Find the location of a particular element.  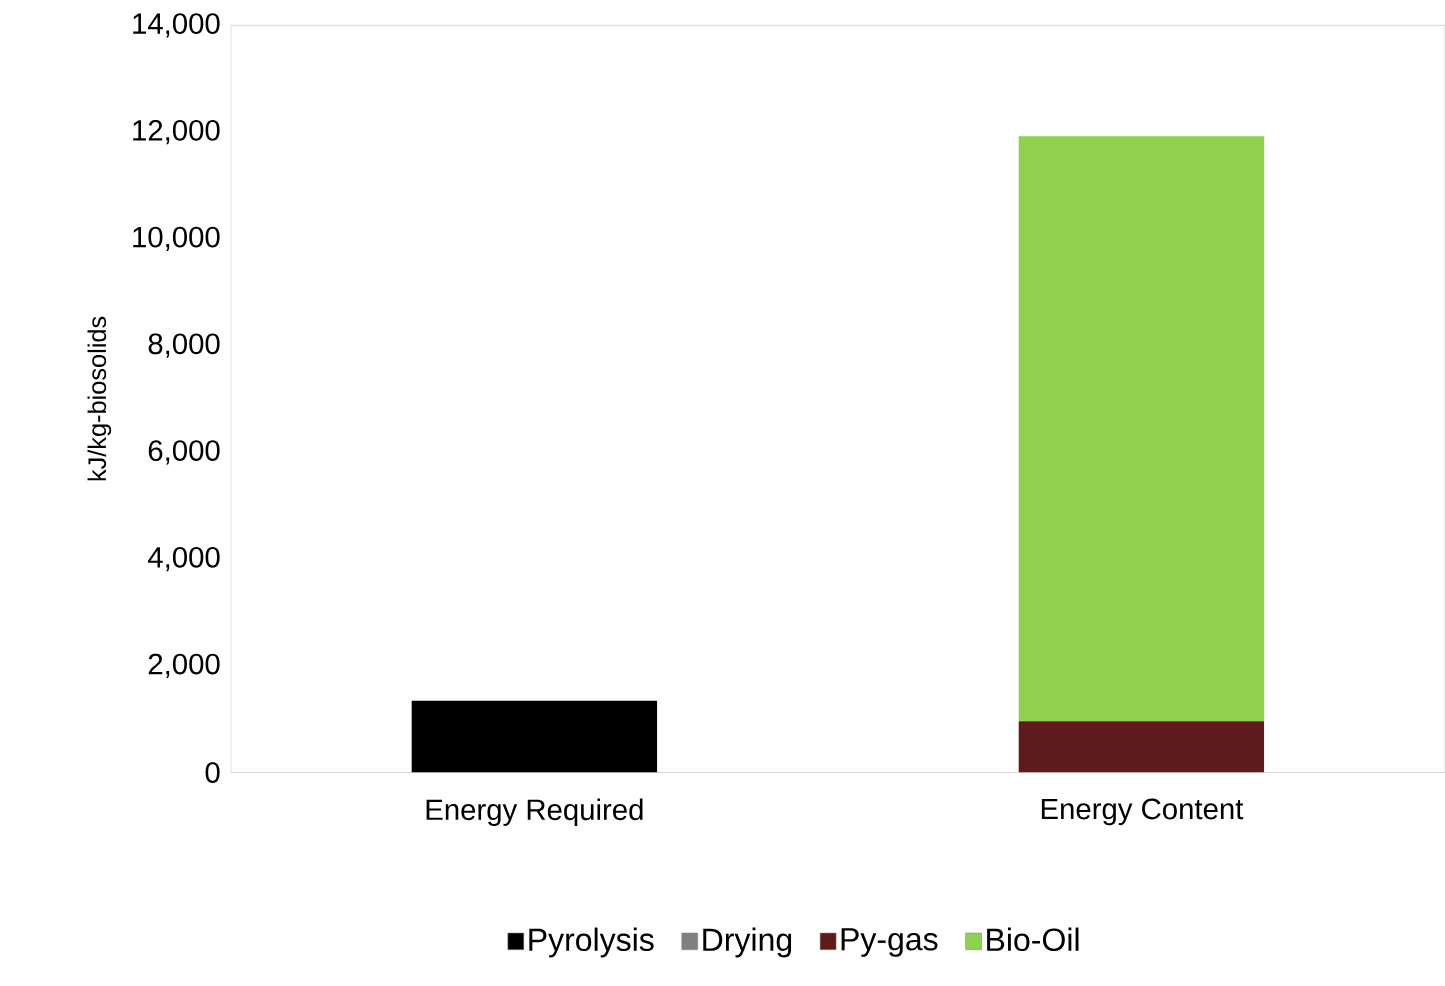

y-tick-label: 4,000 is located at coordinates (183, 559).